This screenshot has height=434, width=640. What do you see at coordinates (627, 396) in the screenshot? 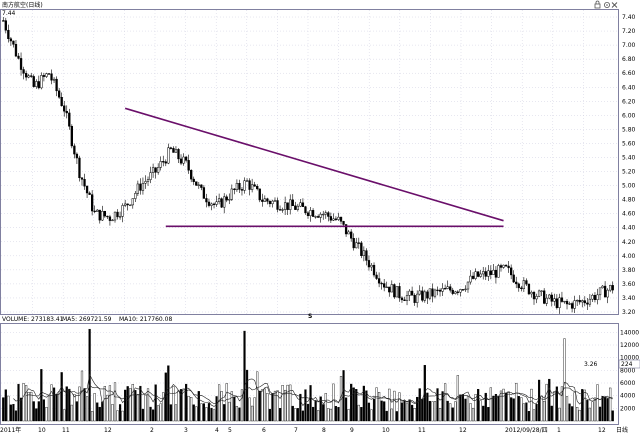
I see `volume-tick-label: 4000` at bounding box center [627, 396].